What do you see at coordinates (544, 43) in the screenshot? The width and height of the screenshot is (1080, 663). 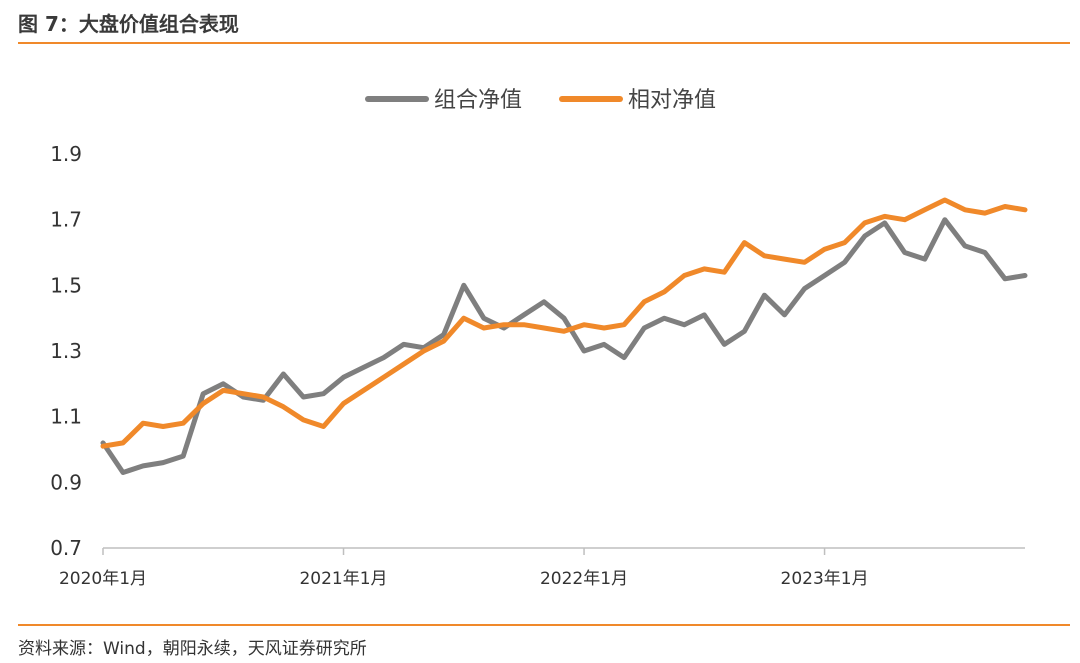 I see `top-rule` at bounding box center [544, 43].